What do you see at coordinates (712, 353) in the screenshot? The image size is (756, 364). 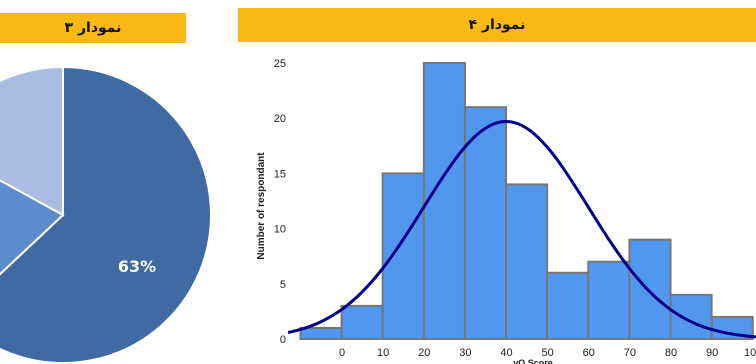 I see `x-tick-label: 90` at bounding box center [712, 353].